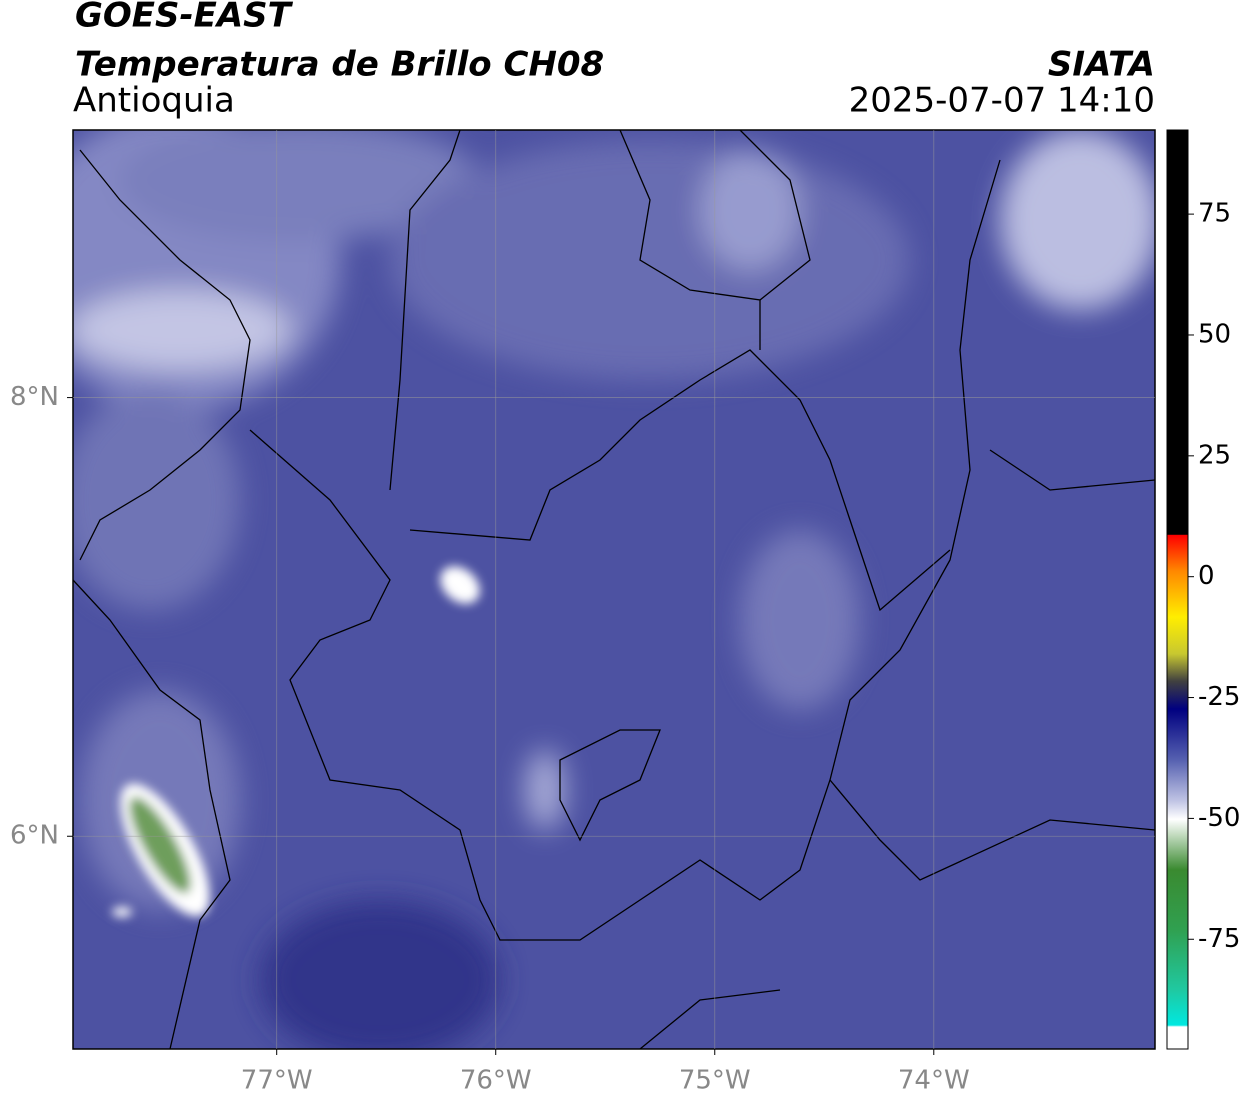 This screenshot has width=1252, height=1099. I want to click on y-tick-label: 8°N, so click(34, 397).